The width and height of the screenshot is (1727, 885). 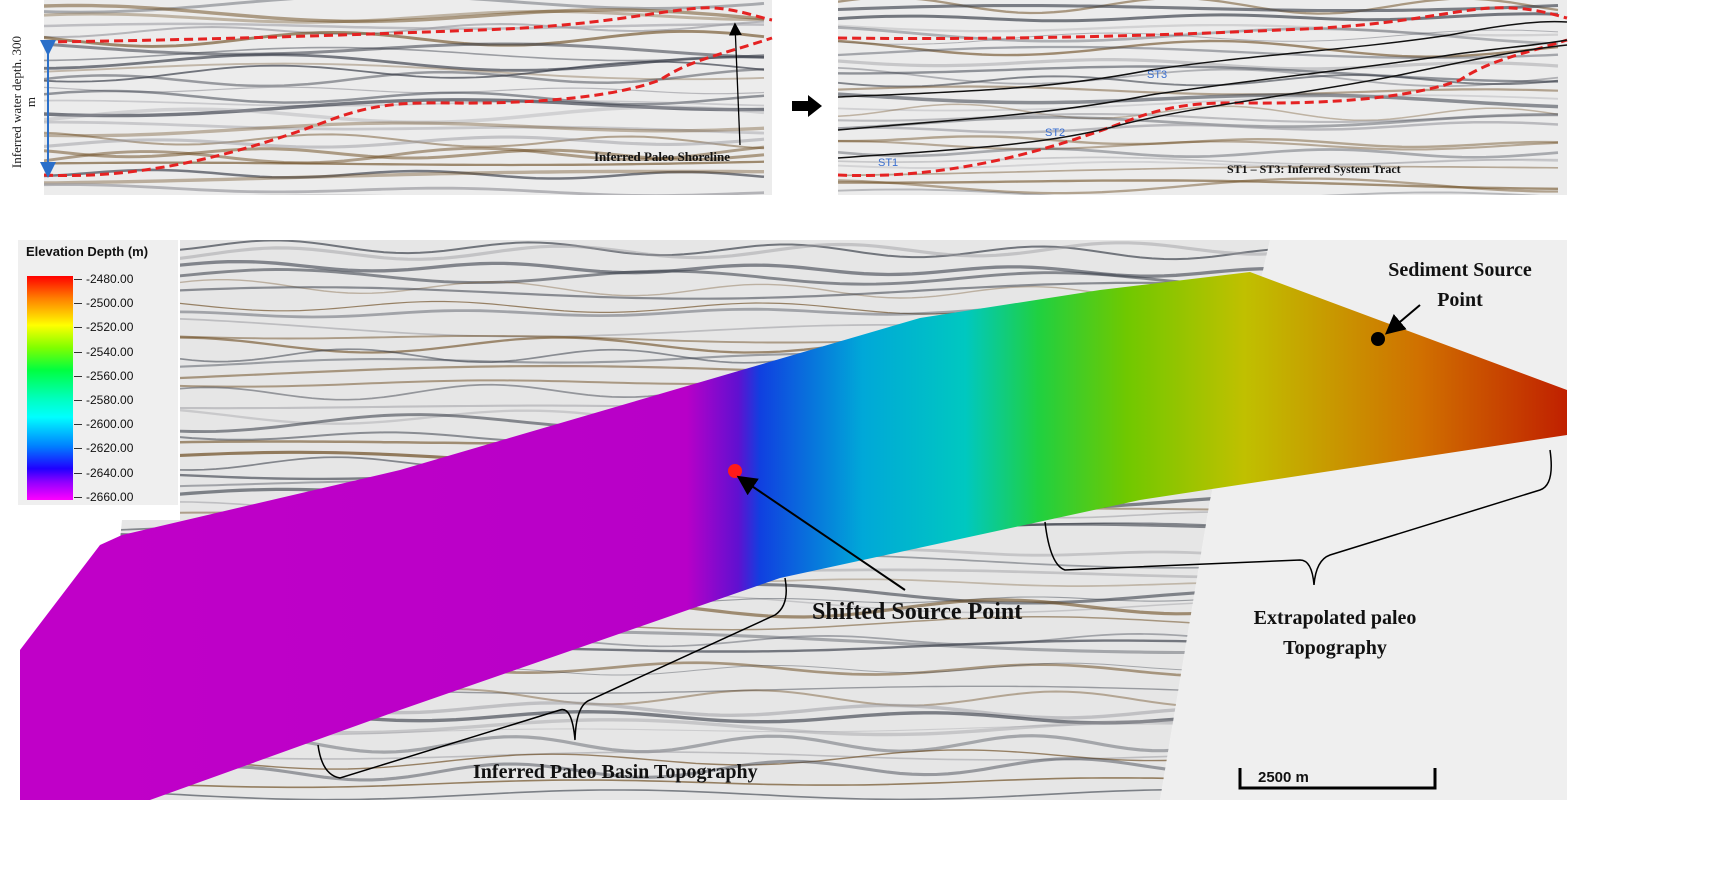 I want to click on legend-tick-label: -2480.00, so click(x=110, y=279).